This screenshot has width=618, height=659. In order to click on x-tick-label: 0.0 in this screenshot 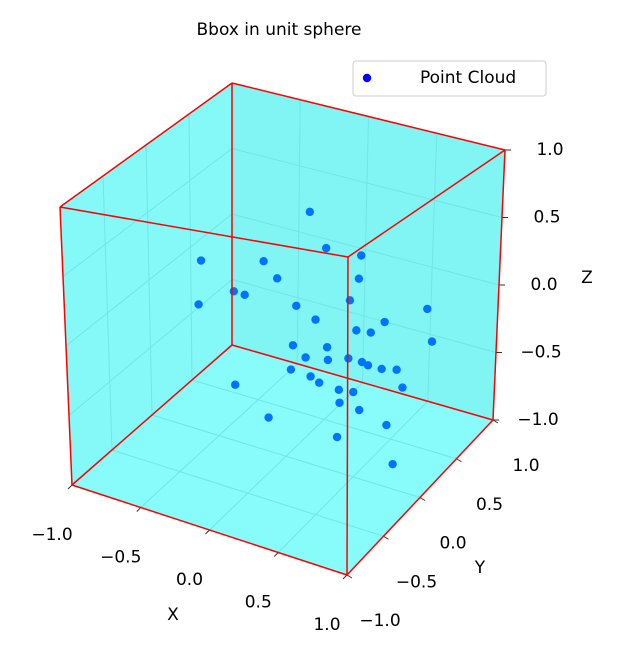, I will do `click(189, 580)`.